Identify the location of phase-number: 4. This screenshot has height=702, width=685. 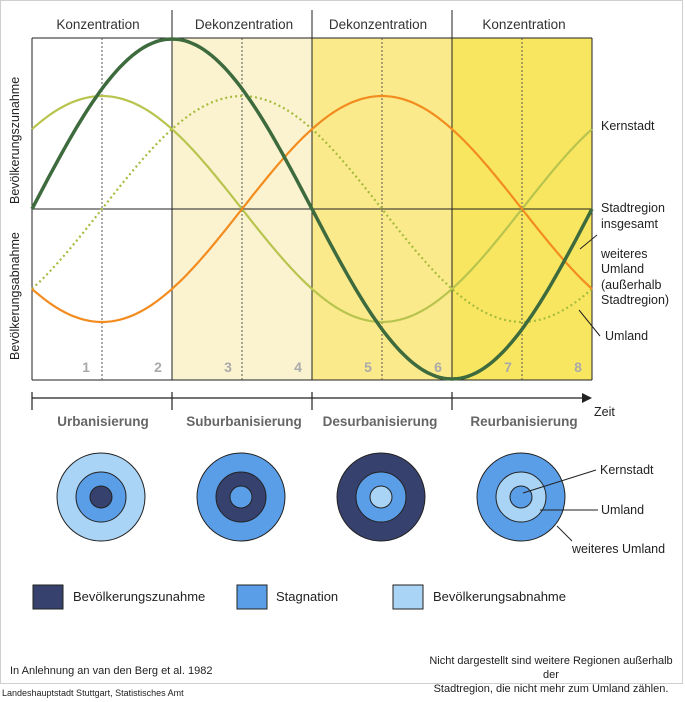
(298, 367).